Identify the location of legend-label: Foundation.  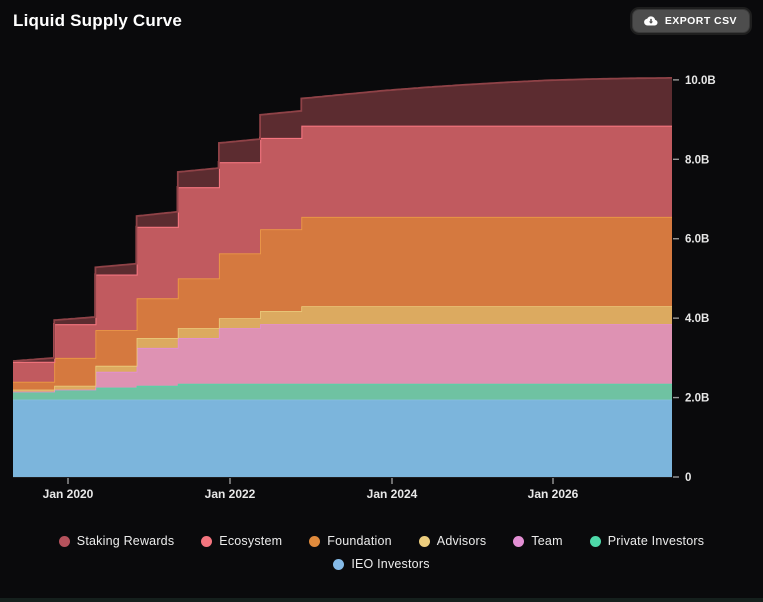
(359, 541).